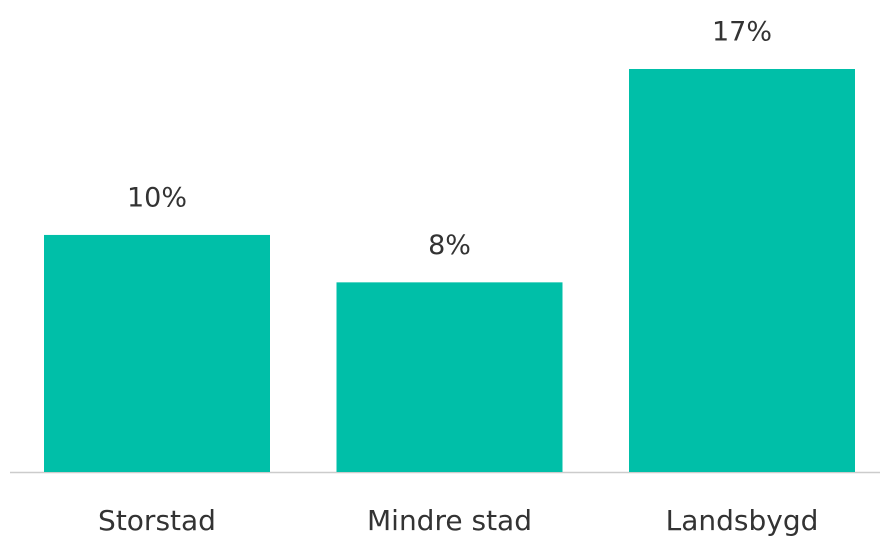 The height and width of the screenshot is (538, 880). I want to click on value-label: 8%, so click(449, 245).